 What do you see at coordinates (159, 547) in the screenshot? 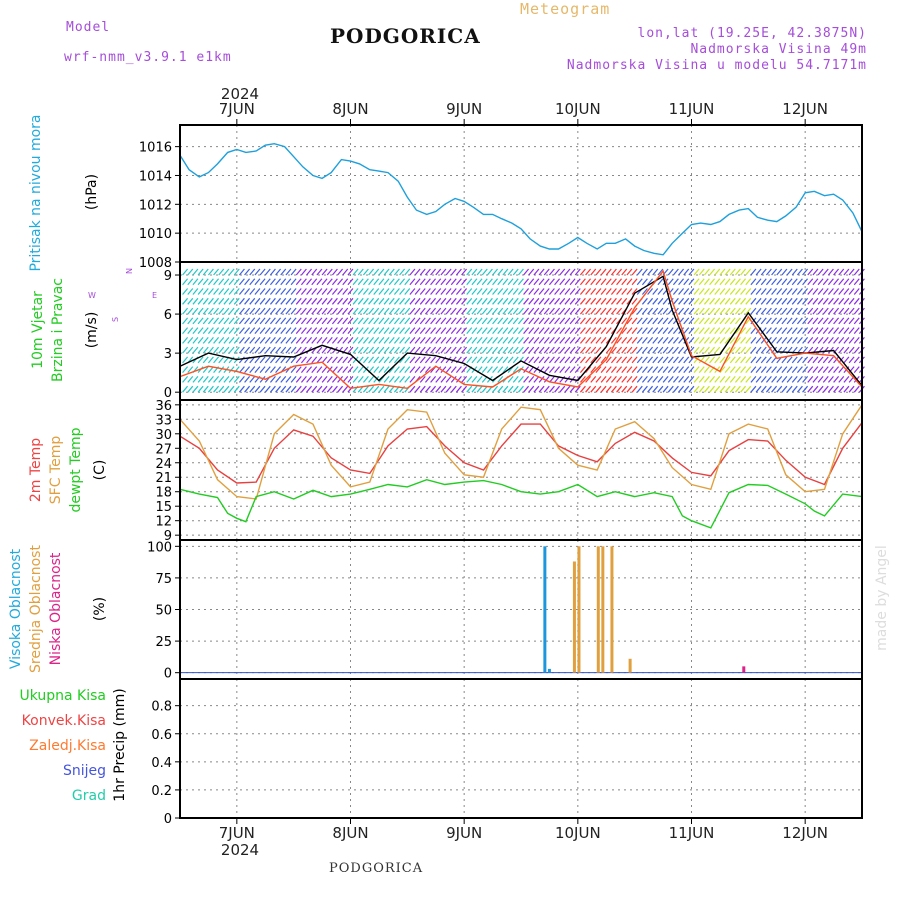
I see `y-tick-label: 100` at bounding box center [159, 547].